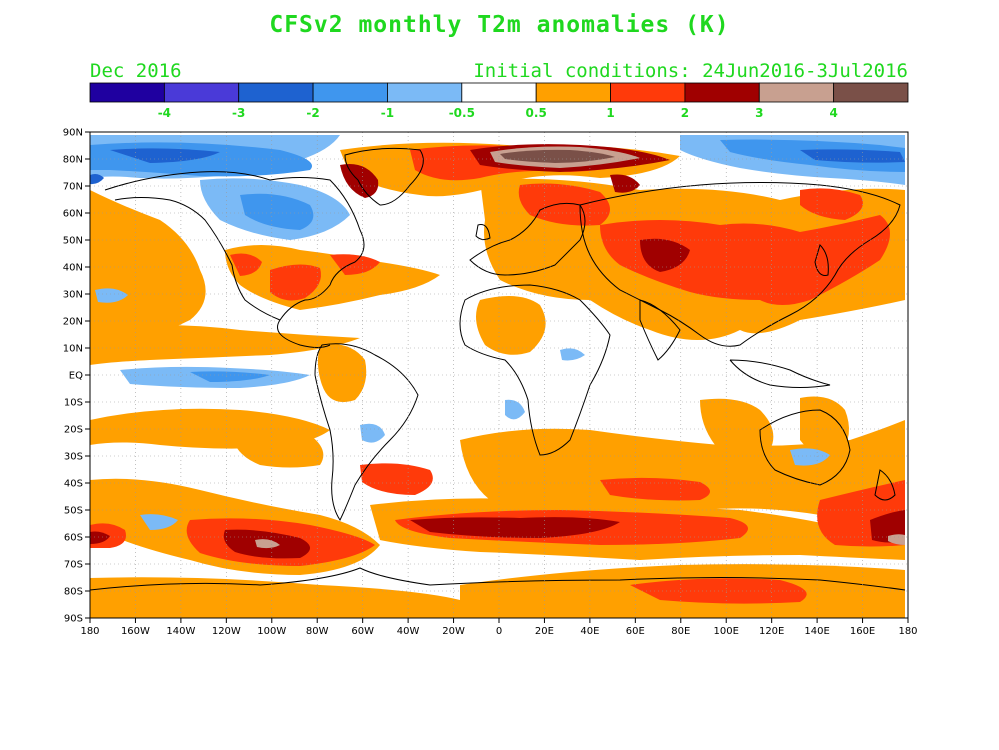  What do you see at coordinates (226, 631) in the screenshot?
I see `lon-label: 120W` at bounding box center [226, 631].